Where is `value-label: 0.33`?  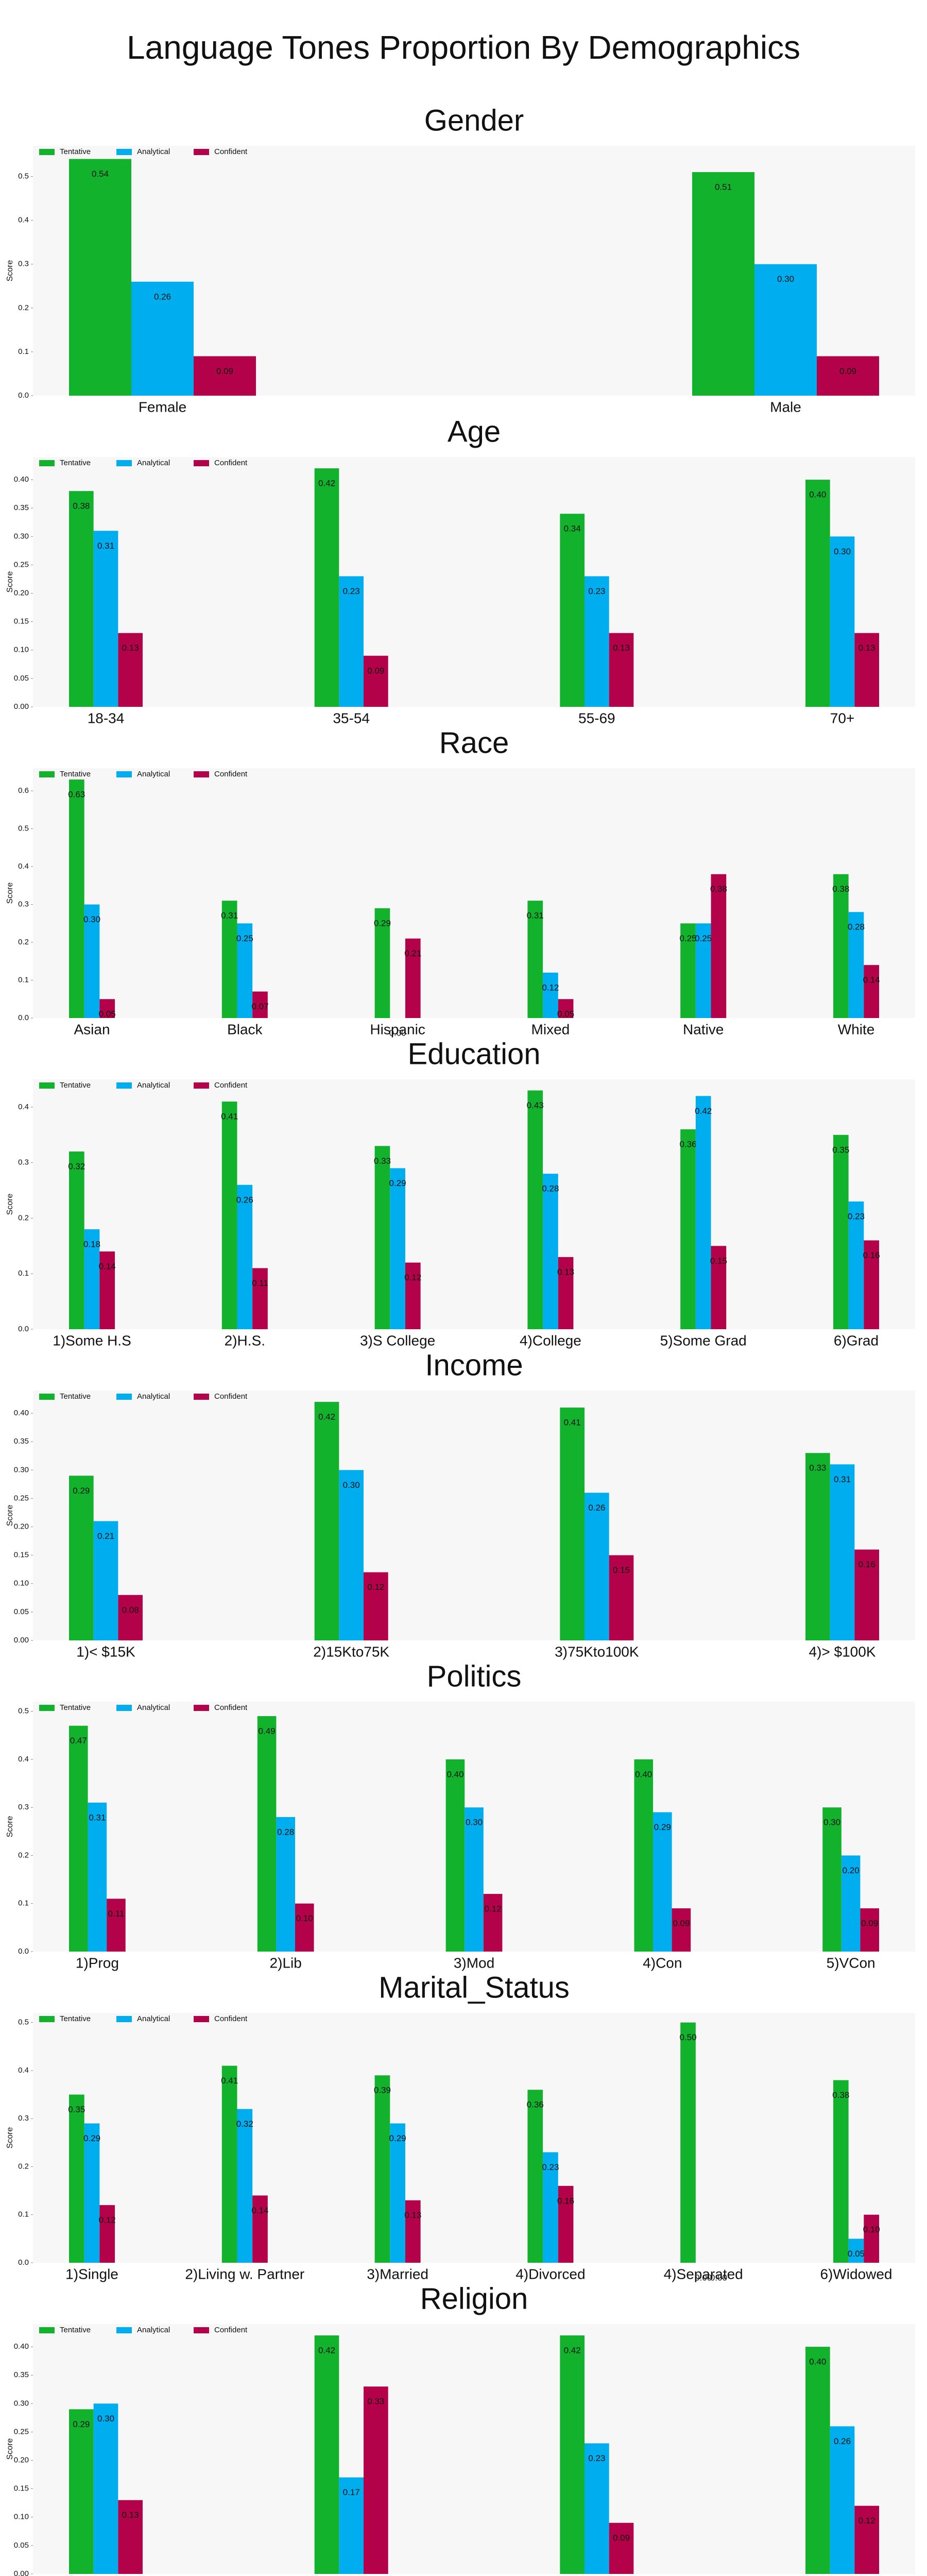
value-label: 0.33 is located at coordinates (376, 2401).